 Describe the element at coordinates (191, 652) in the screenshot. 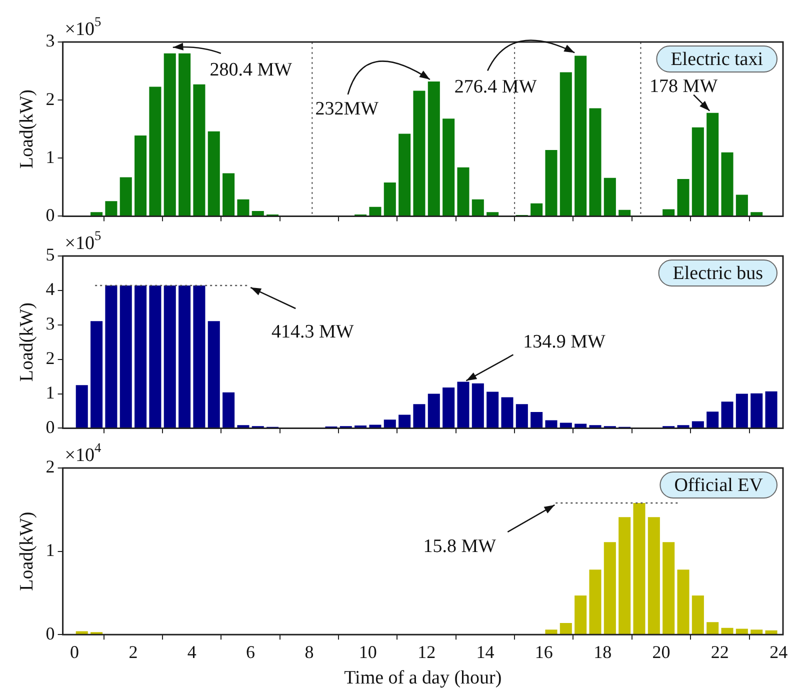

I see `x-tick-label: 4` at that location.